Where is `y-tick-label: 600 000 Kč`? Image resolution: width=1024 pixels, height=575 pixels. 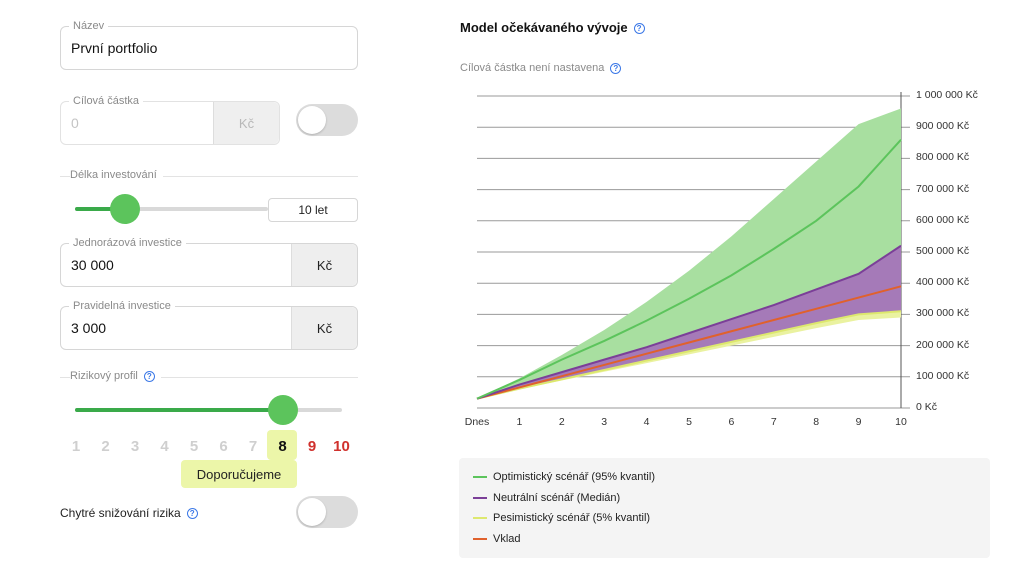 y-tick-label: 600 000 Kč is located at coordinates (943, 219).